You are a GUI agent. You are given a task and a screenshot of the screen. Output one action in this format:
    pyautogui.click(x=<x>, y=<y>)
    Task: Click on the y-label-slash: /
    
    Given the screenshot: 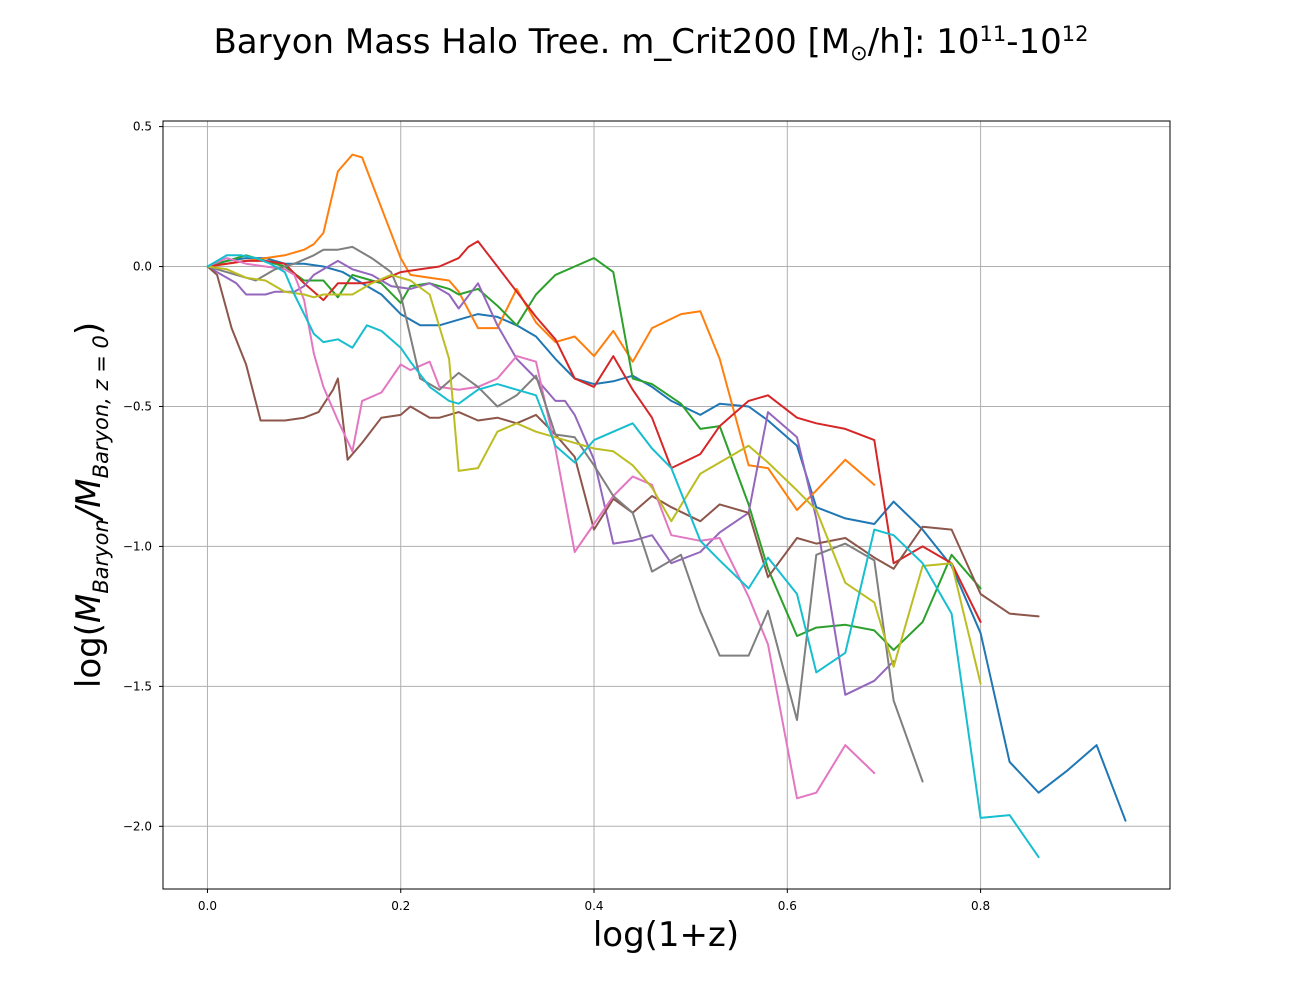 What is the action you would take?
    pyautogui.click(x=89, y=513)
    